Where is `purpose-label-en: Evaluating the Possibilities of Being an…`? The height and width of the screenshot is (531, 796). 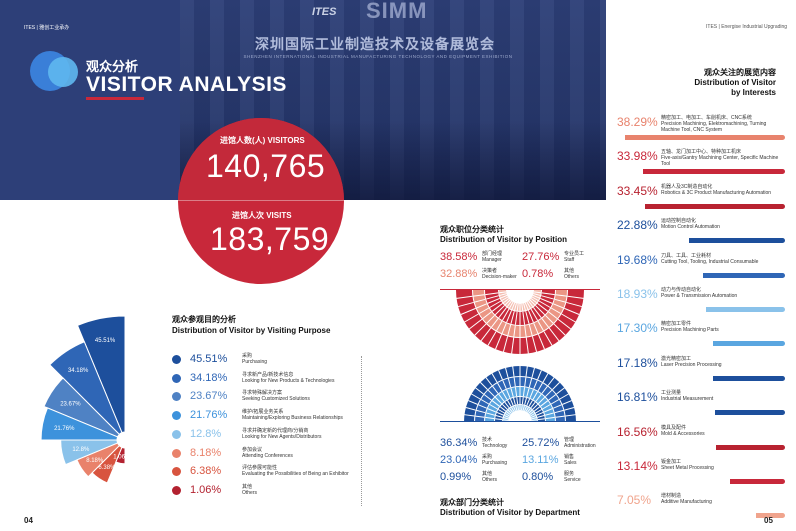
purpose-label-en: Evaluating the Possibilities of Being an… is located at coordinates (295, 474).